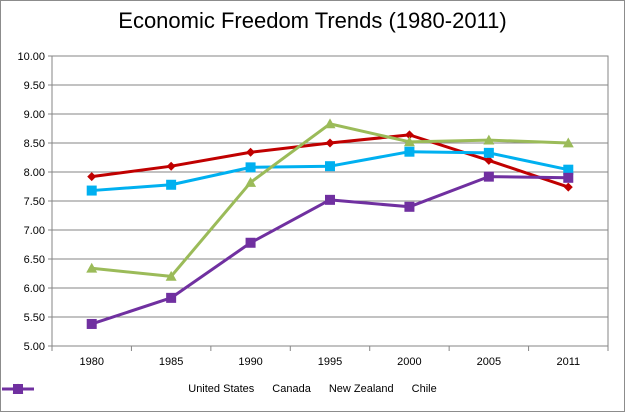 The image size is (625, 412). I want to click on x-tick-label: 2005, so click(489, 362).